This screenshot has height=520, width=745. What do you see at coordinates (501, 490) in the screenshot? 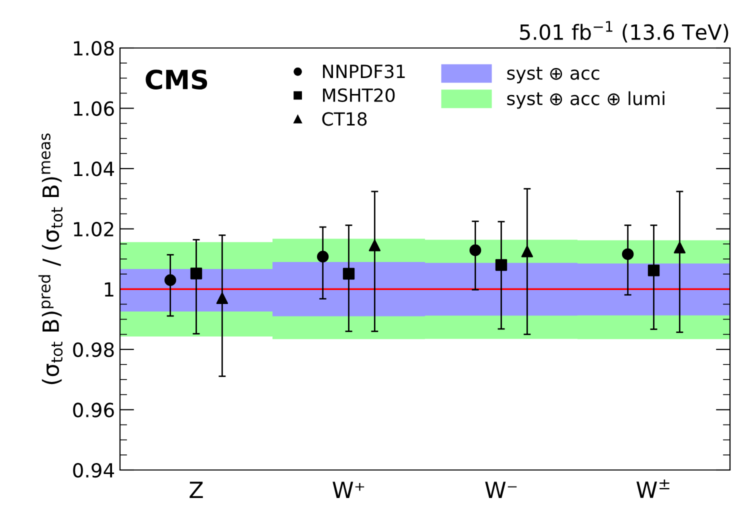
I see `x-tick-label: W⁻` at bounding box center [501, 490].